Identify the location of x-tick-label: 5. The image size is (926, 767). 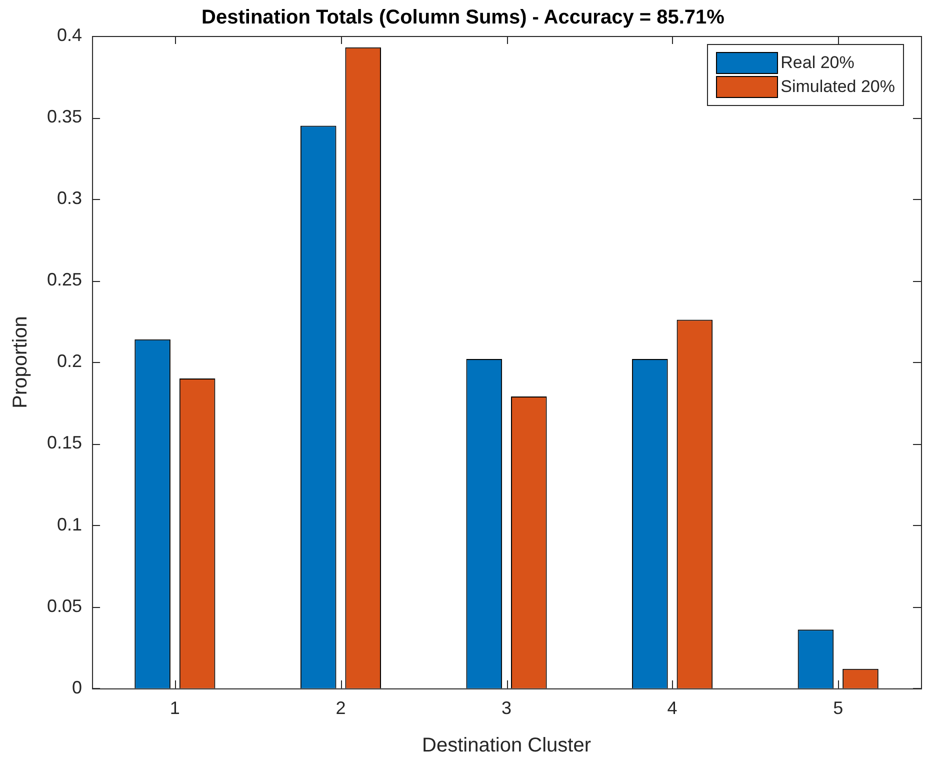
(838, 708).